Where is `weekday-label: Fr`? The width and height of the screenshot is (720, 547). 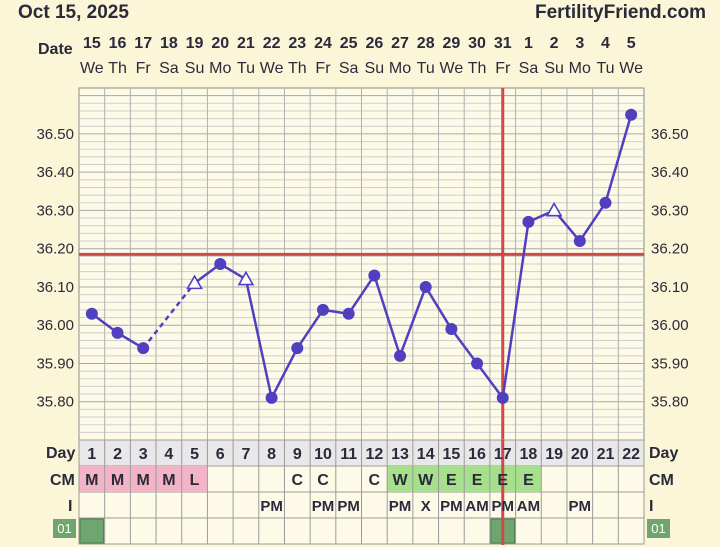 weekday-label: Fr is located at coordinates (503, 68).